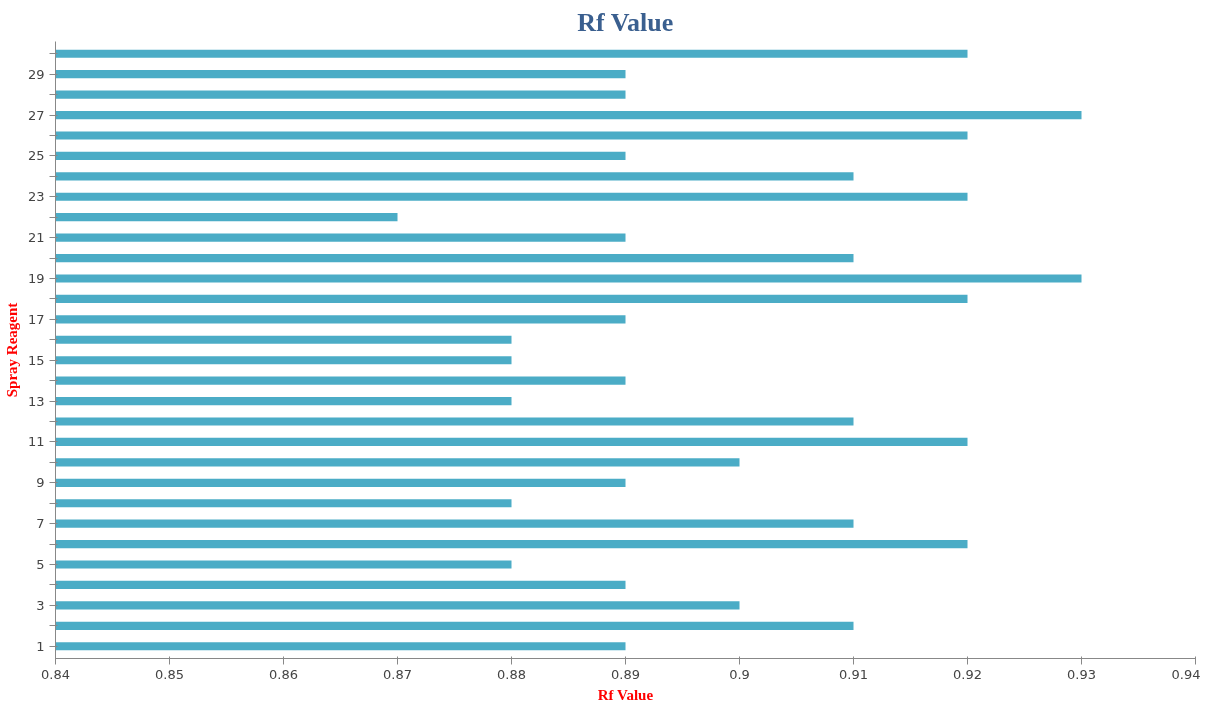 The width and height of the screenshot is (1211, 714). What do you see at coordinates (739, 674) in the screenshot?
I see `x-tick-label: 0.9` at bounding box center [739, 674].